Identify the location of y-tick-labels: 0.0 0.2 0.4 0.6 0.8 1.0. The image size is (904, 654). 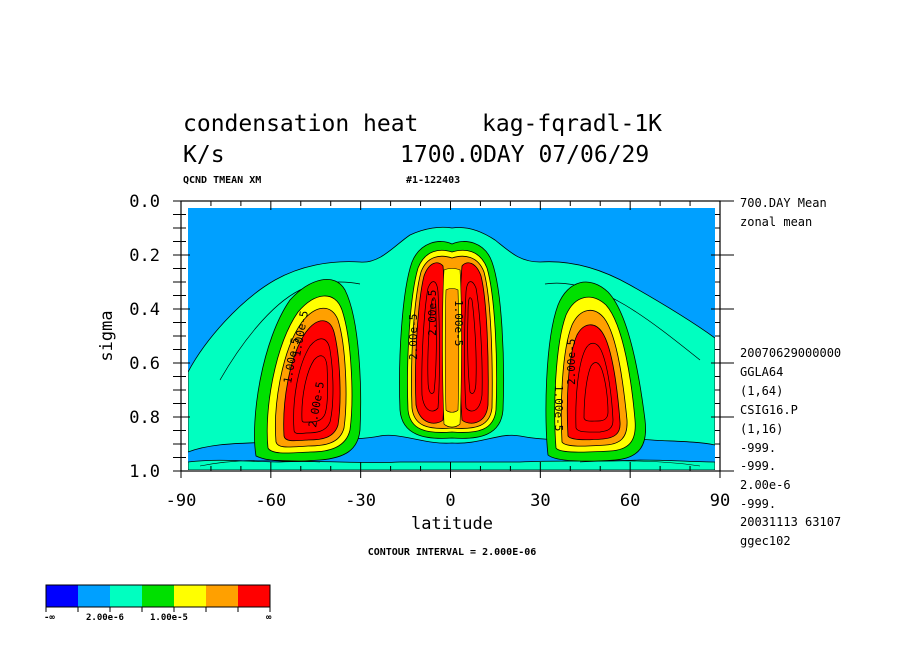
(144, 337).